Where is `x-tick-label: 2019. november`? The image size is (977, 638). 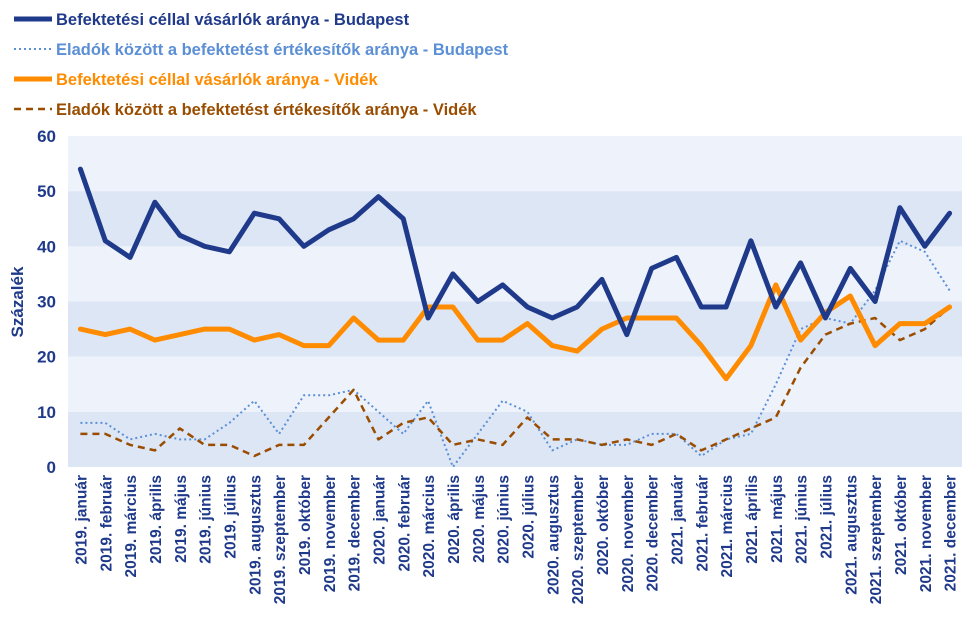
x-tick-label: 2019. november is located at coordinates (330, 533).